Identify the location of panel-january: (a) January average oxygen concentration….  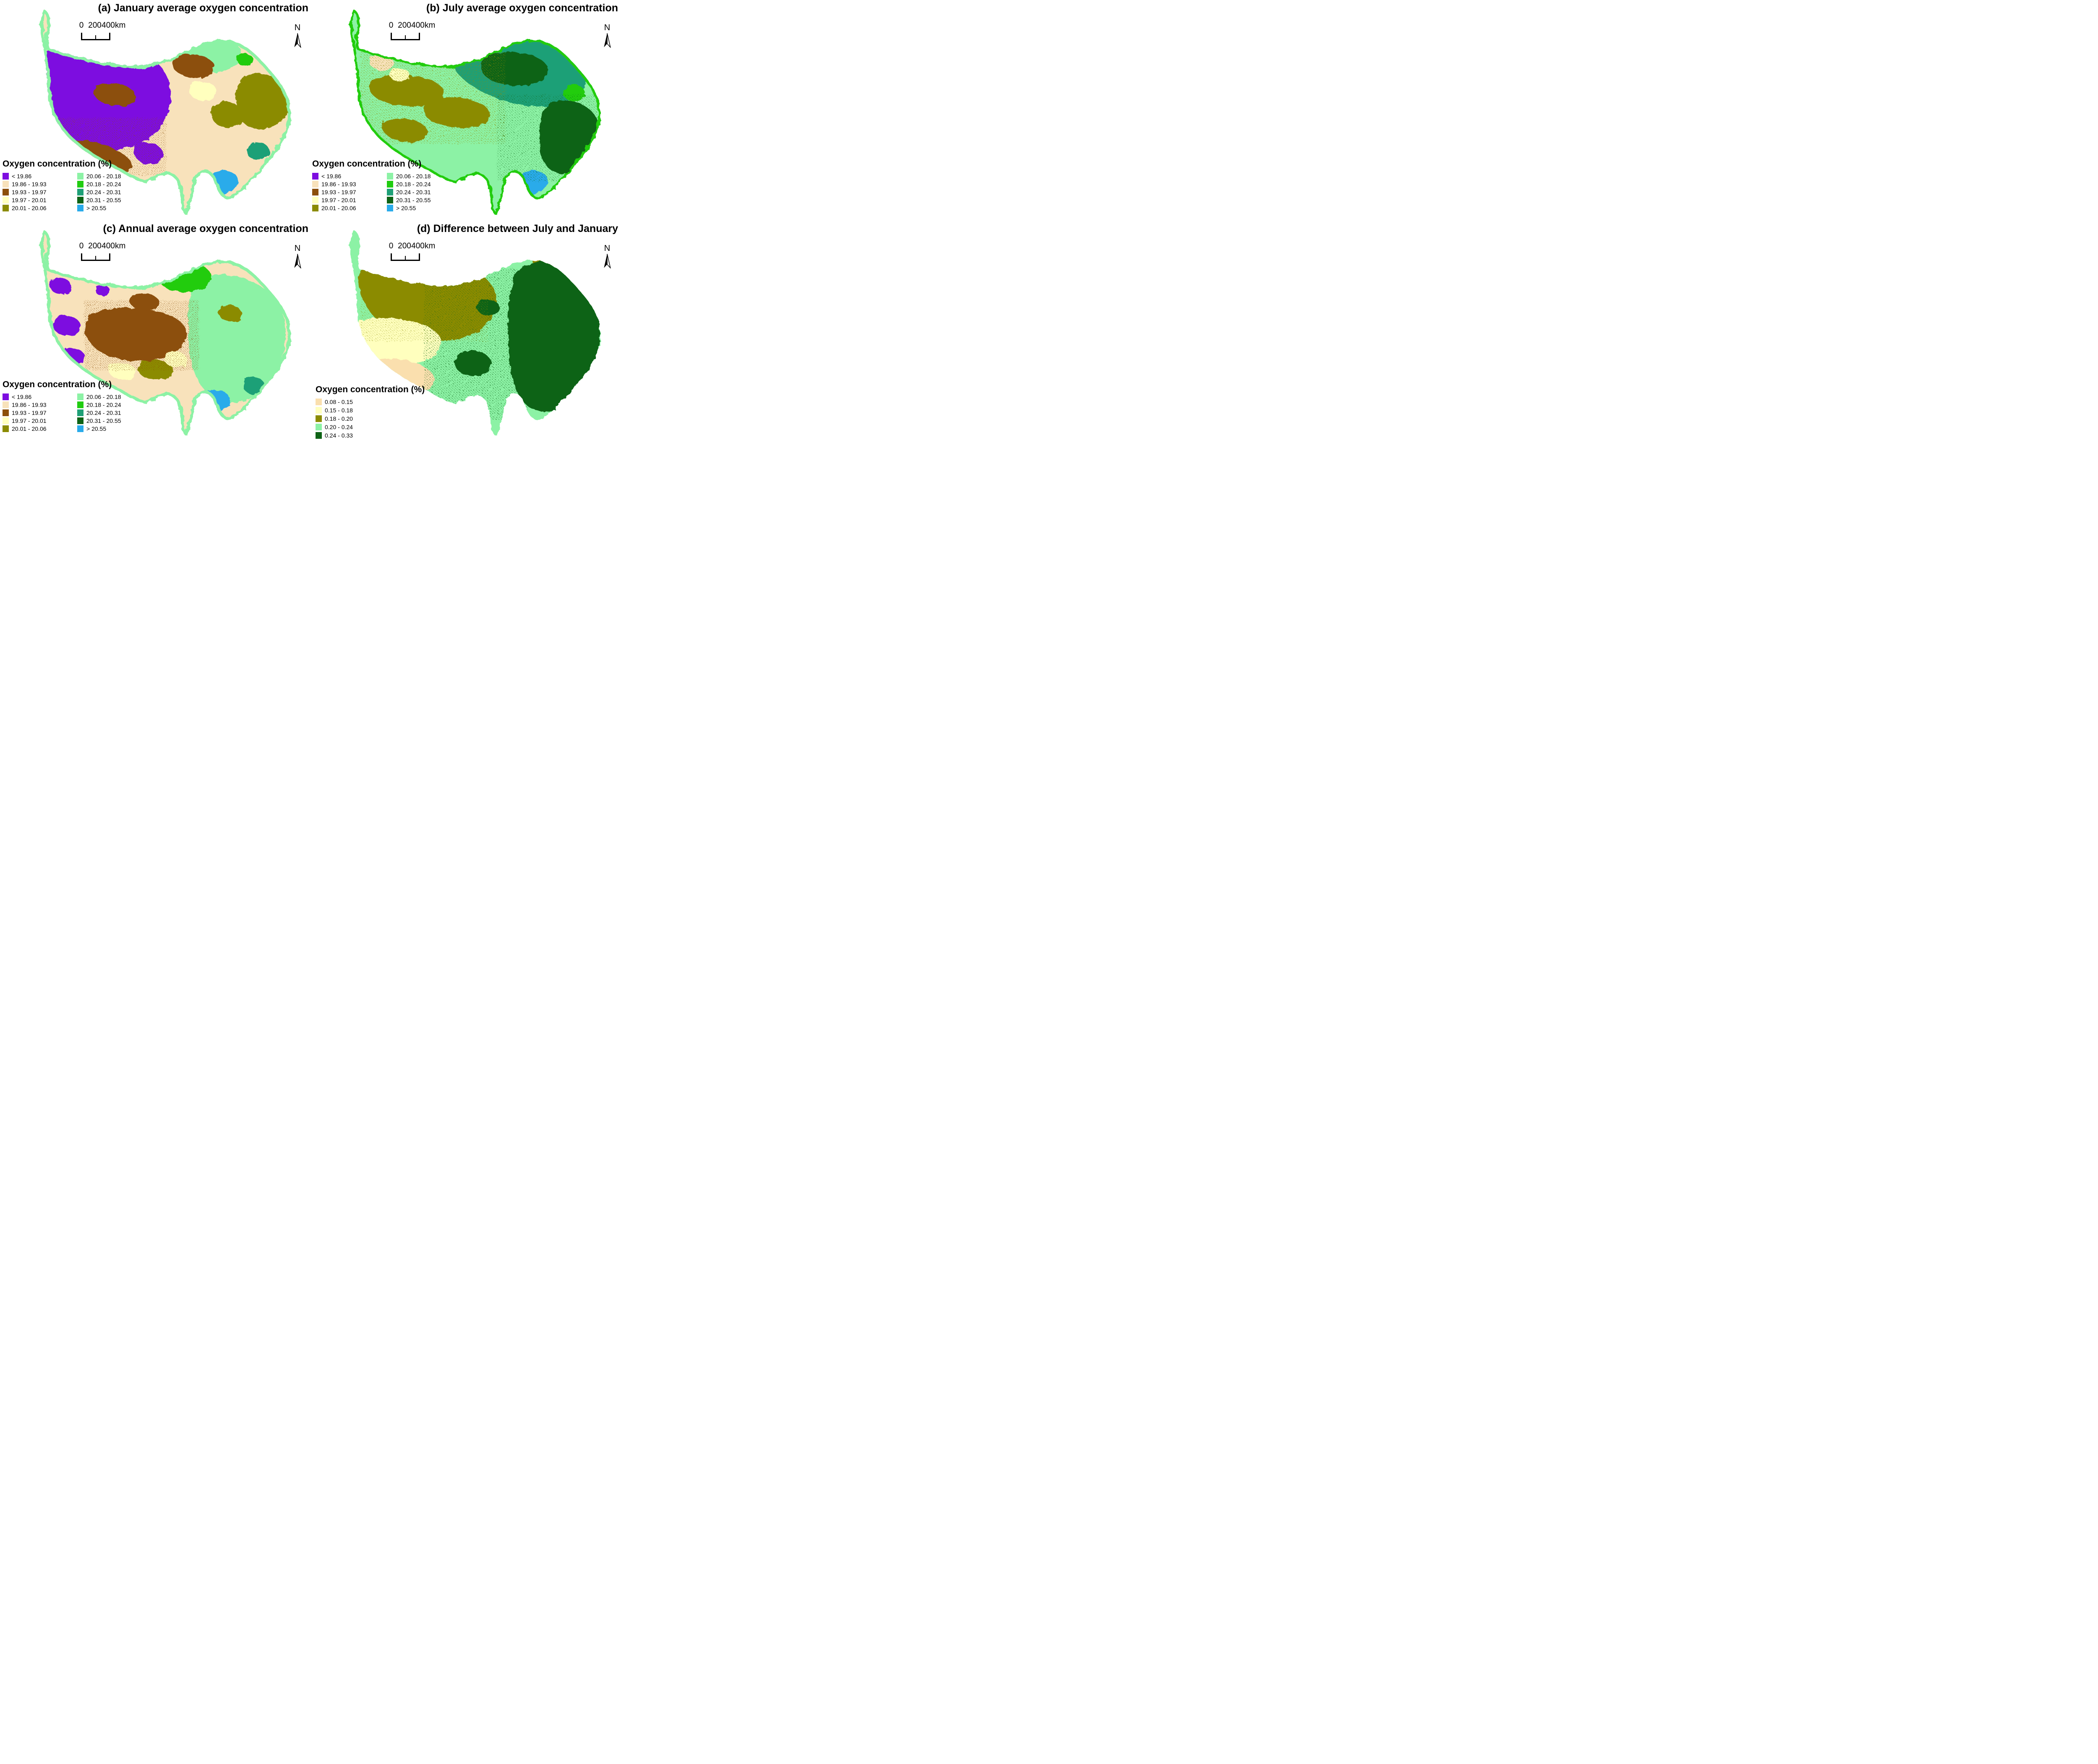
(155, 110).